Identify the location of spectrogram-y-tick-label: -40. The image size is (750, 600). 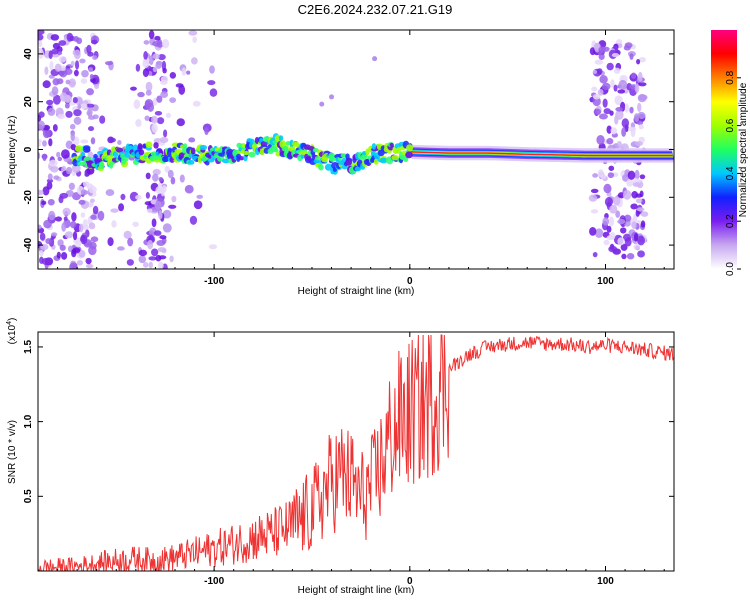
(28, 244).